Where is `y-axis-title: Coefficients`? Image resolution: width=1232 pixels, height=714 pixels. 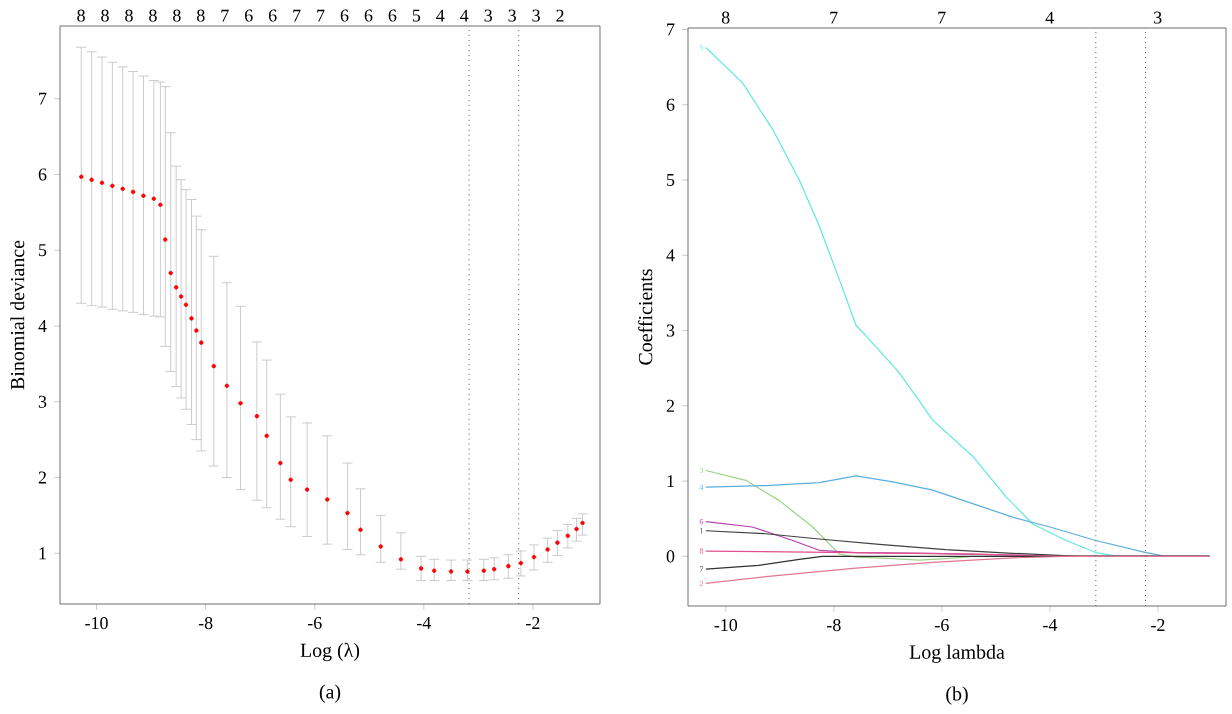
y-axis-title: Coefficients is located at coordinates (645, 317).